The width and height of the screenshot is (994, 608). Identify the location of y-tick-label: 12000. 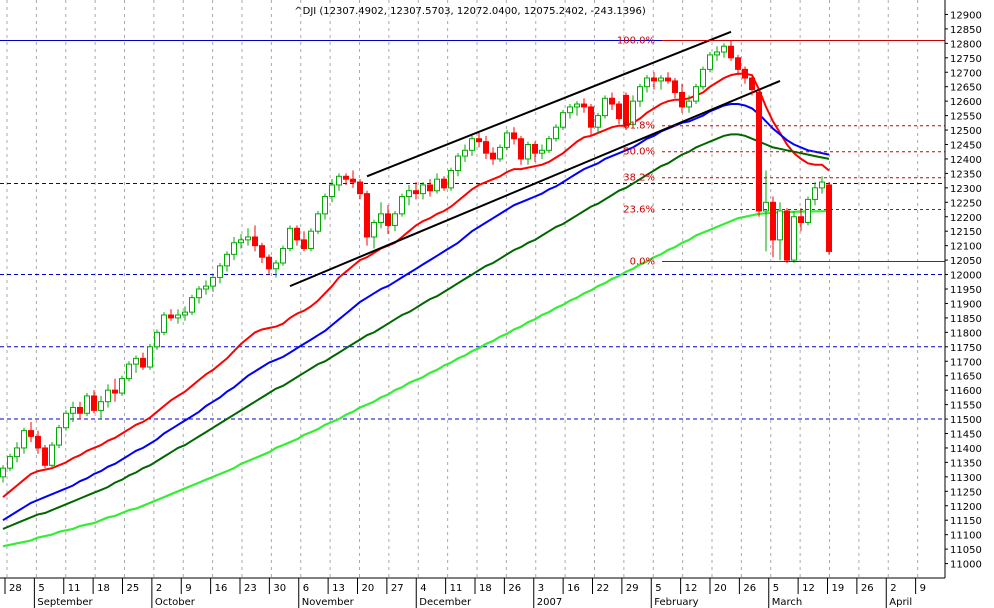
(966, 276).